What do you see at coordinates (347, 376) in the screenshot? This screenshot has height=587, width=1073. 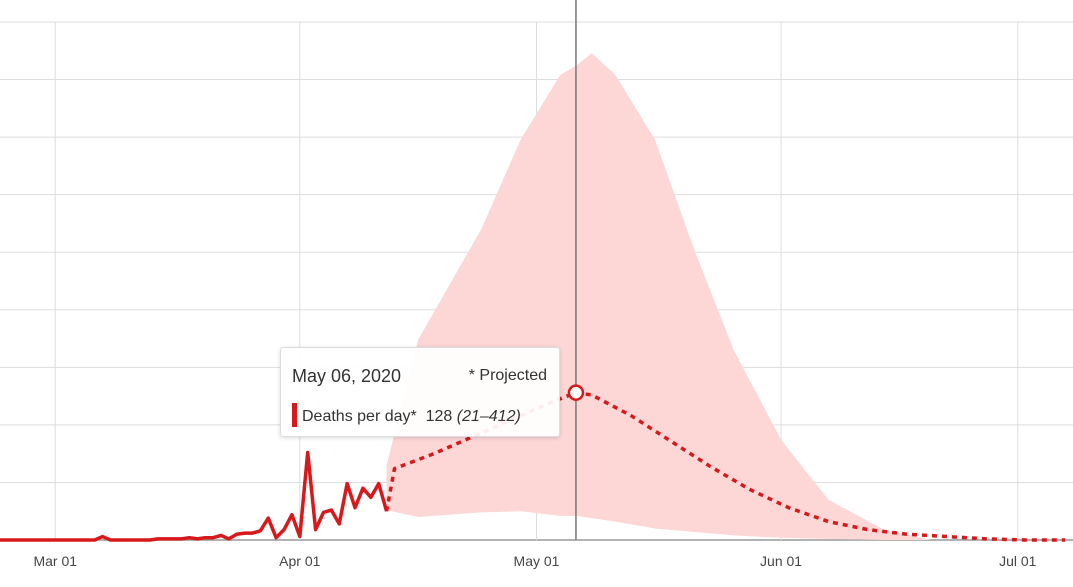 I see `tooltip-date: May 06, 2020` at bounding box center [347, 376].